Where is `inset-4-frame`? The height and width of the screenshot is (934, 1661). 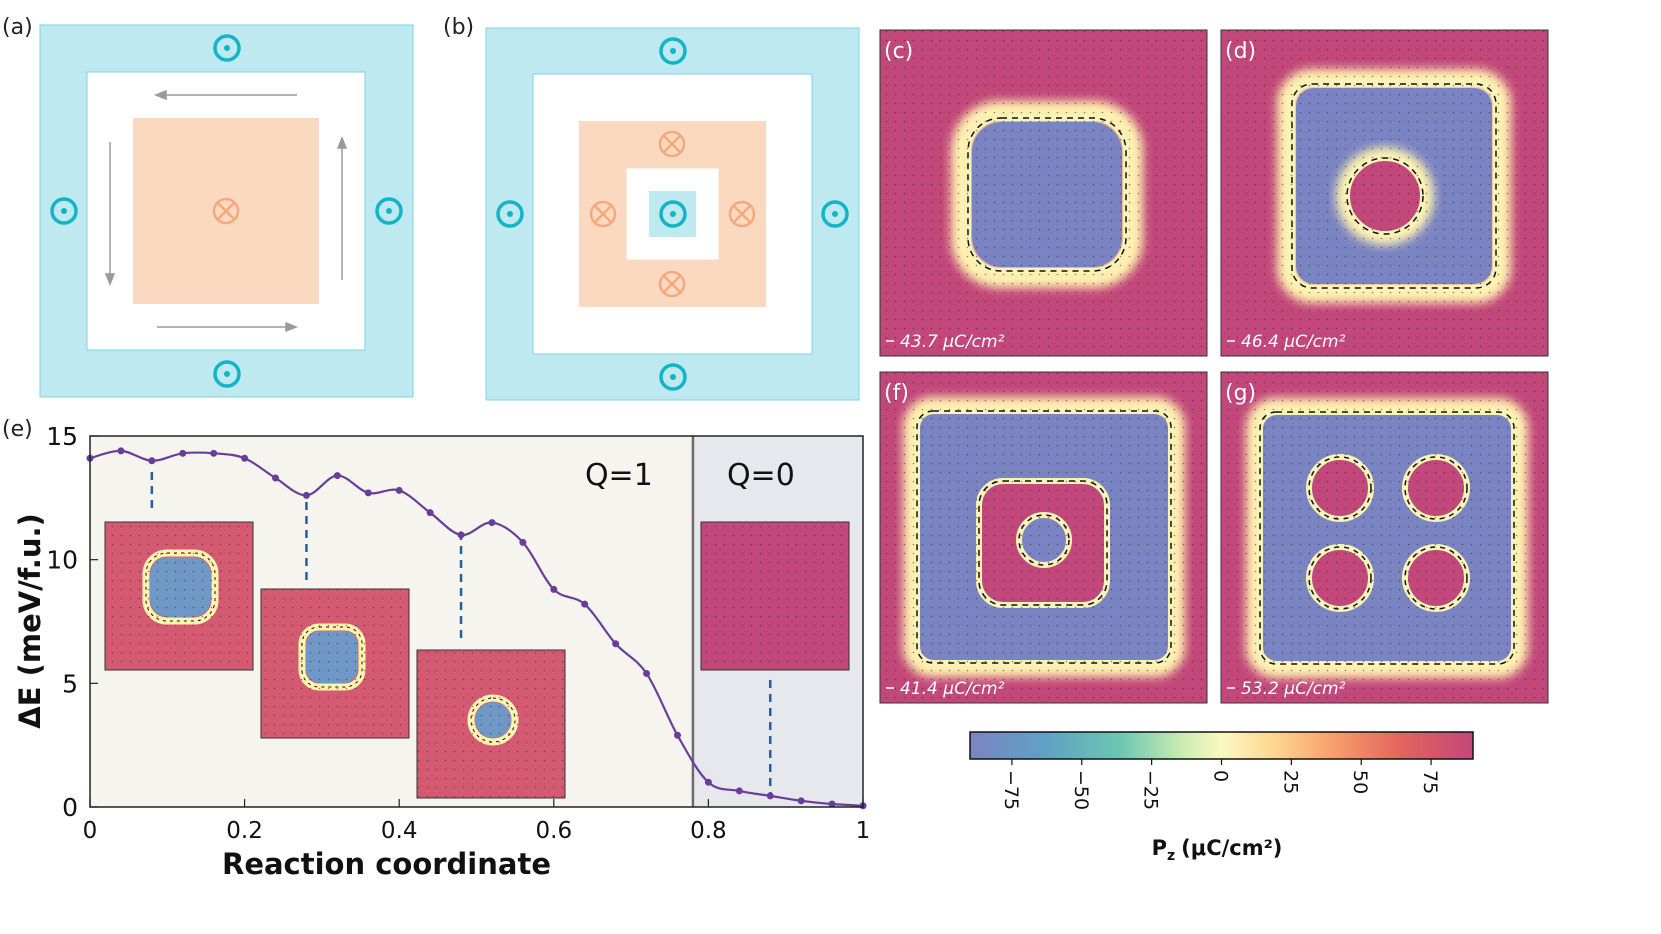
inset-4-frame is located at coordinates (775, 596).